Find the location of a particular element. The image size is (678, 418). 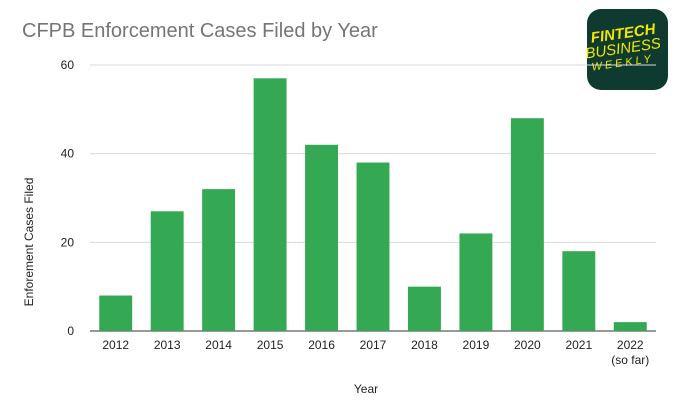

chart-title: CFPB Enforcement Cases Filed by Year is located at coordinates (200, 31).